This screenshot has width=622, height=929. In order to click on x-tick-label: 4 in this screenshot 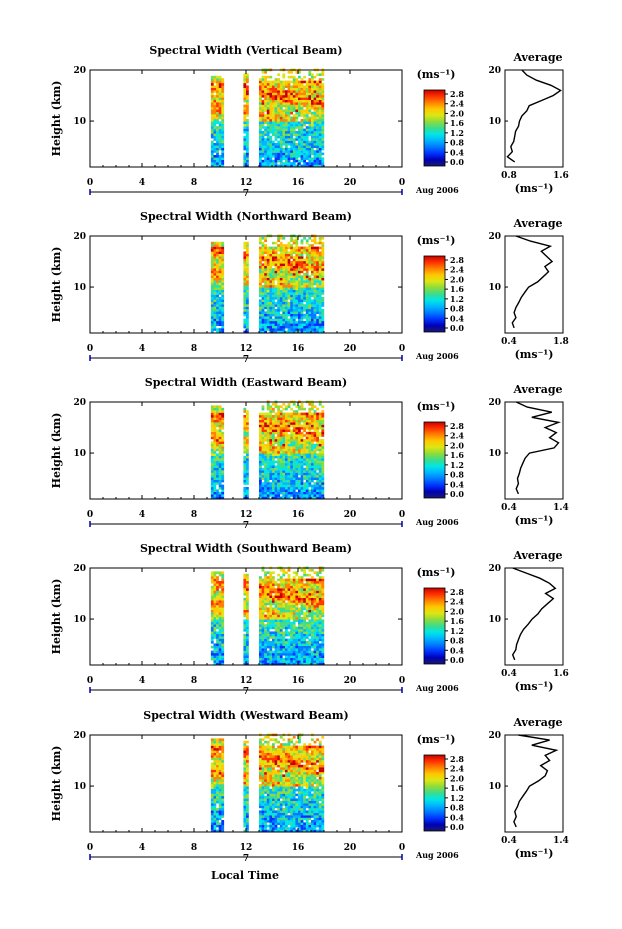, I will do `click(142, 515)`.